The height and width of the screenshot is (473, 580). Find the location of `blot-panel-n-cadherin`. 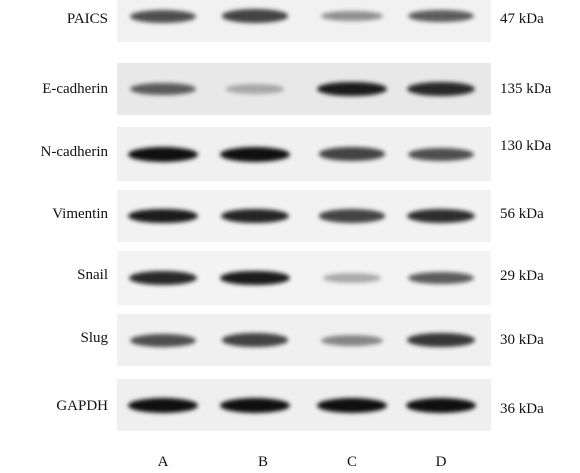

blot-panel-n-cadherin is located at coordinates (304, 154).